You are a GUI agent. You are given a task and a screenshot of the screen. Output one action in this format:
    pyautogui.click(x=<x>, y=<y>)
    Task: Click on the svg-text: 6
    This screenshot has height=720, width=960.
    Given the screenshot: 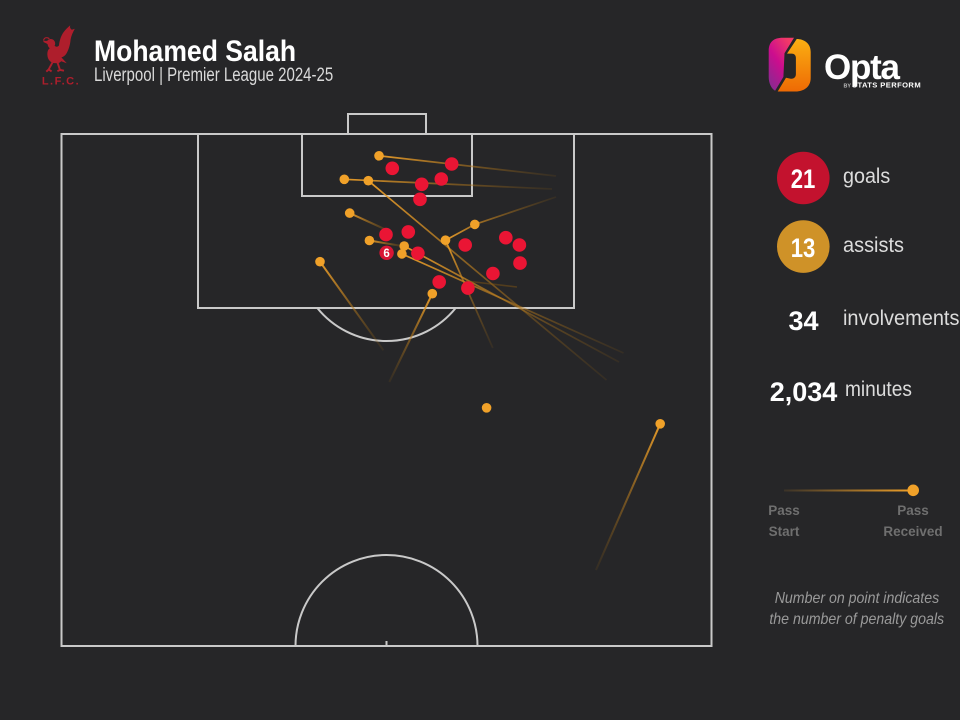 What is the action you would take?
    pyautogui.click(x=386, y=254)
    